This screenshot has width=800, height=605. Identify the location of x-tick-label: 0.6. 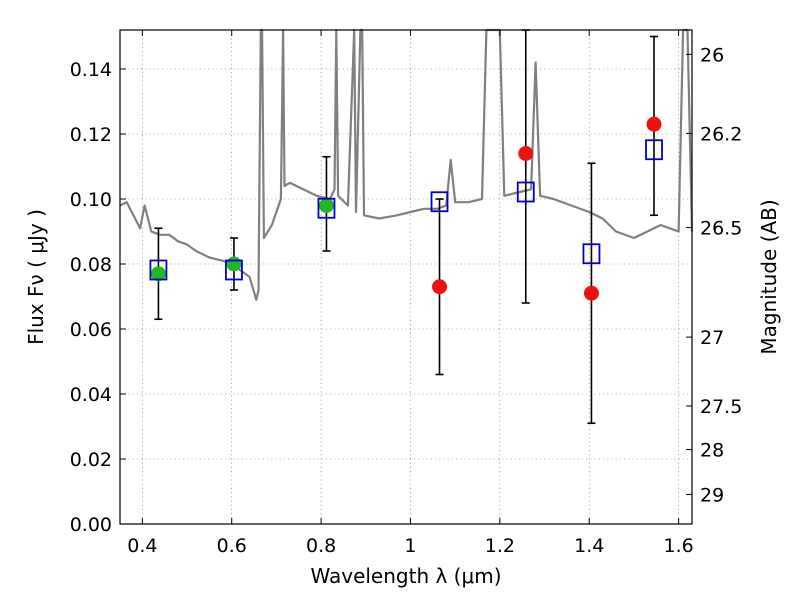
(232, 546).